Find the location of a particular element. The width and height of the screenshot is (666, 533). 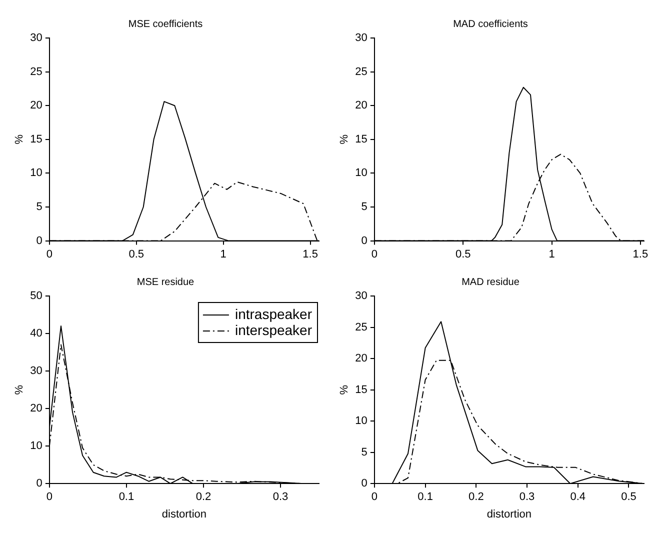

chart-title: MAD residue is located at coordinates (491, 282).